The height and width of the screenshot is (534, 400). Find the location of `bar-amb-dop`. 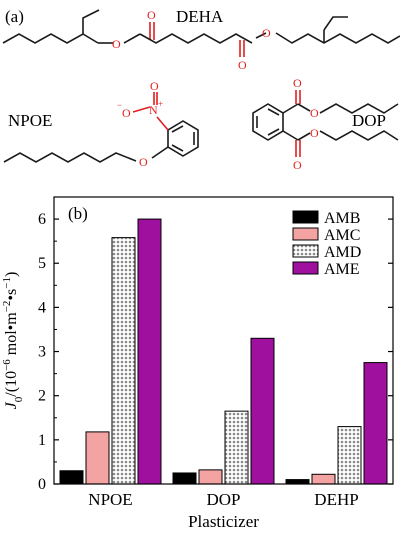

bar-amb-dop is located at coordinates (184, 478).